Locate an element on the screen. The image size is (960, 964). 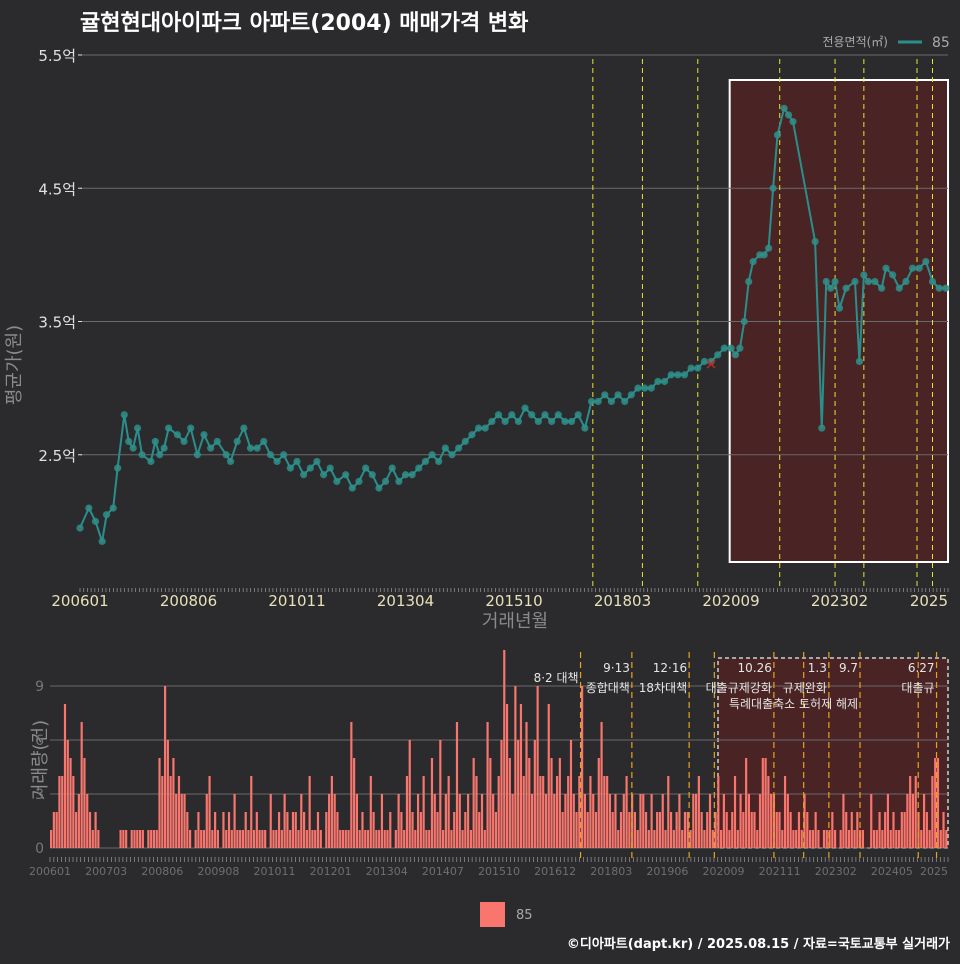
volume-x-tick-label: 201011 is located at coordinates (275, 871).